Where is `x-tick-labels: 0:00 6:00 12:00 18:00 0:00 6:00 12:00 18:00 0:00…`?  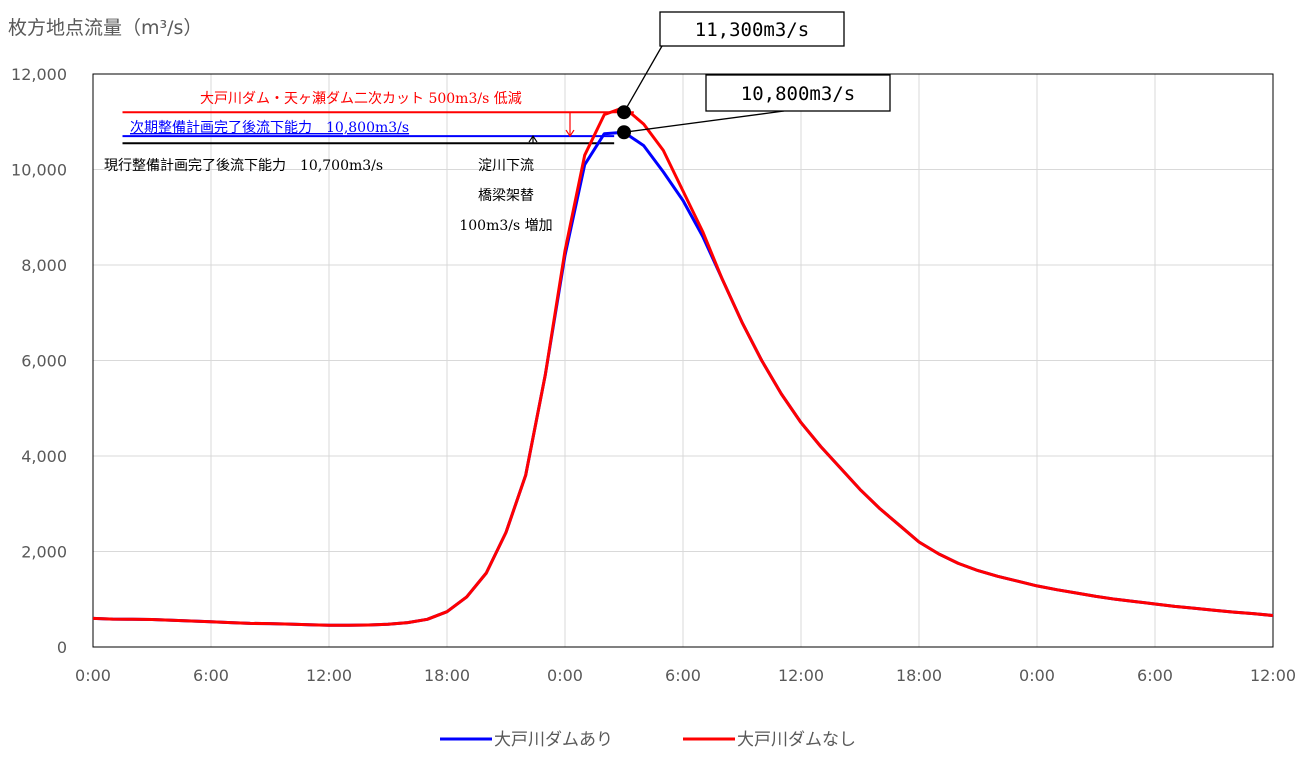 x-tick-labels: 0:00 6:00 12:00 18:00 0:00 6:00 12:00 18:00 0:00… is located at coordinates (685, 675).